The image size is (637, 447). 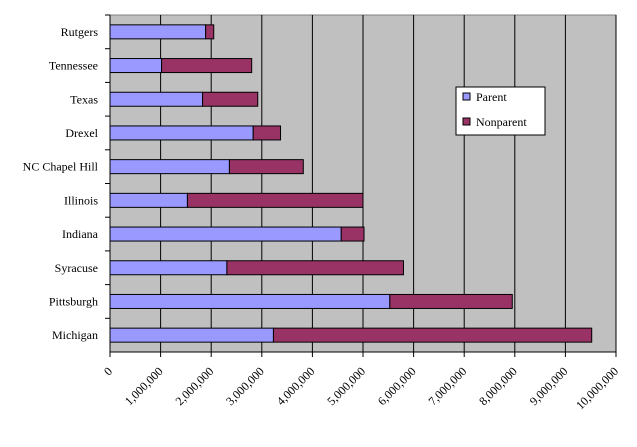 I want to click on x-tick-label: 10,000,000, so click(x=597, y=388).